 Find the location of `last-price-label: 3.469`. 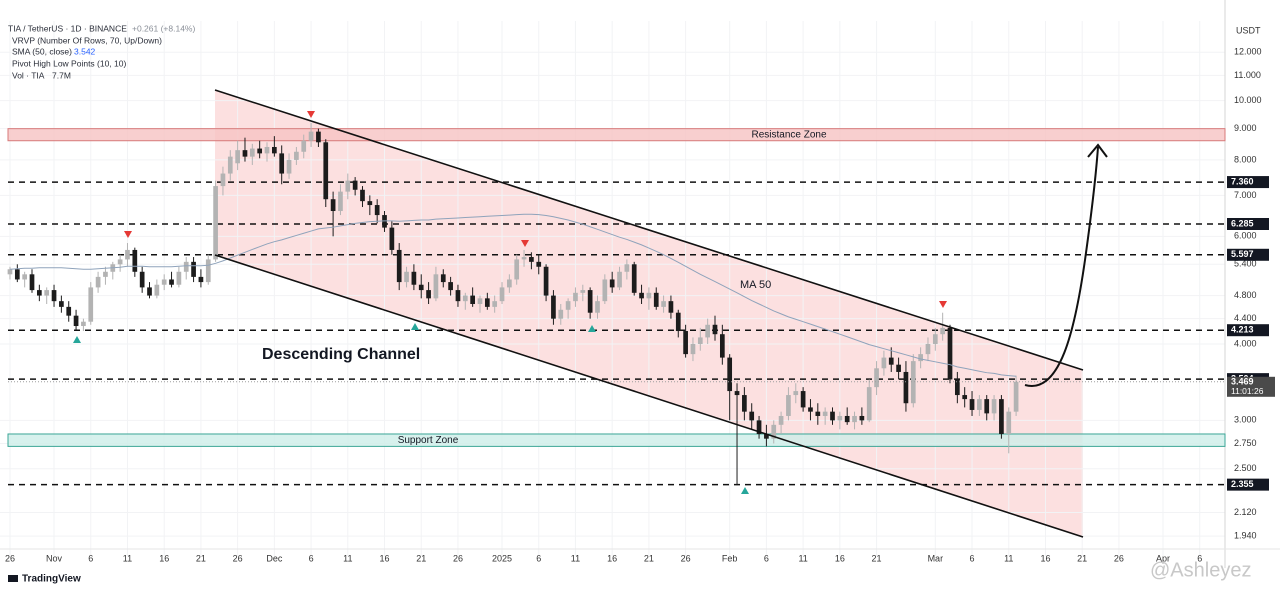

last-price-label: 3.469 is located at coordinates (1242, 382).